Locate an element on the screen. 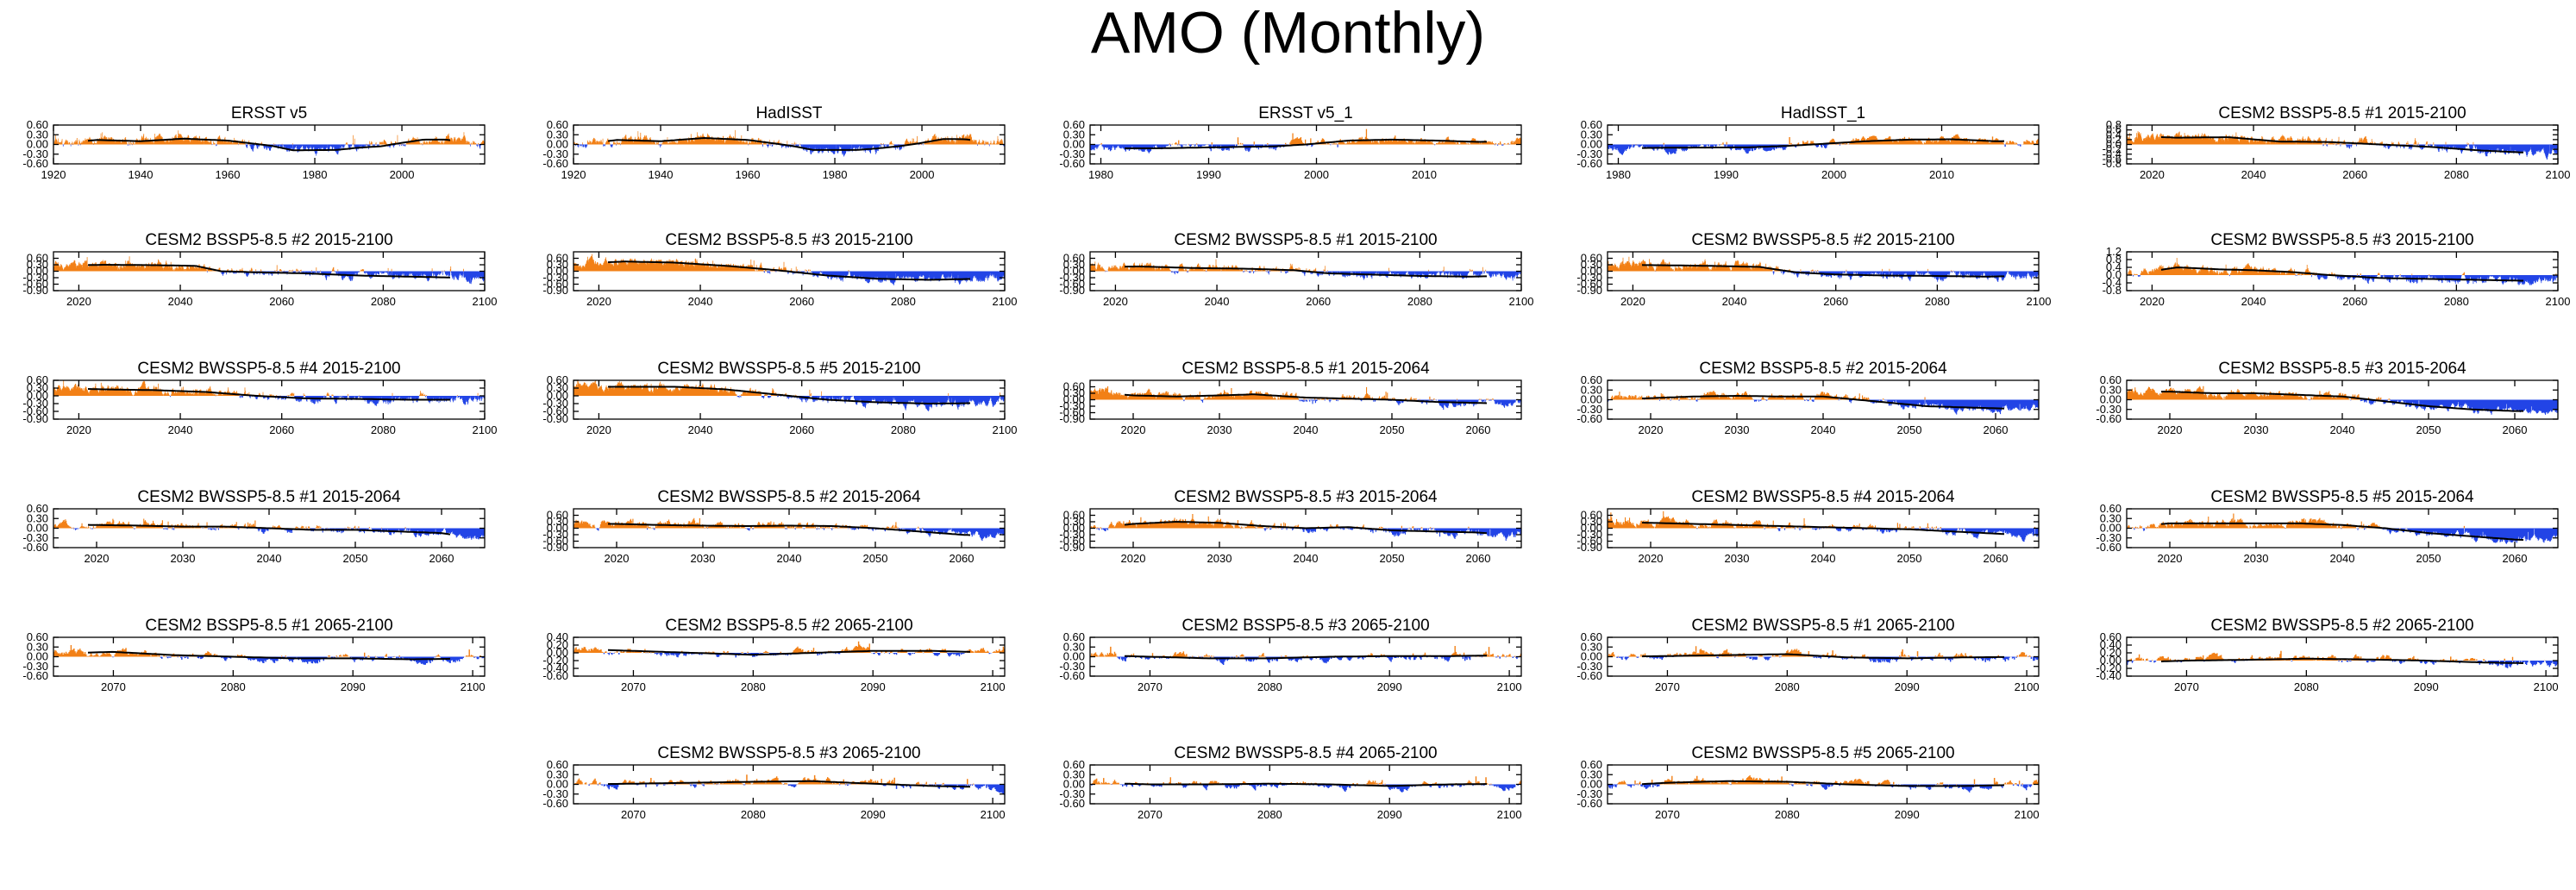 Image resolution: width=2576 pixels, height=890 pixels. y-tick-label: -0.90 is located at coordinates (1072, 290).